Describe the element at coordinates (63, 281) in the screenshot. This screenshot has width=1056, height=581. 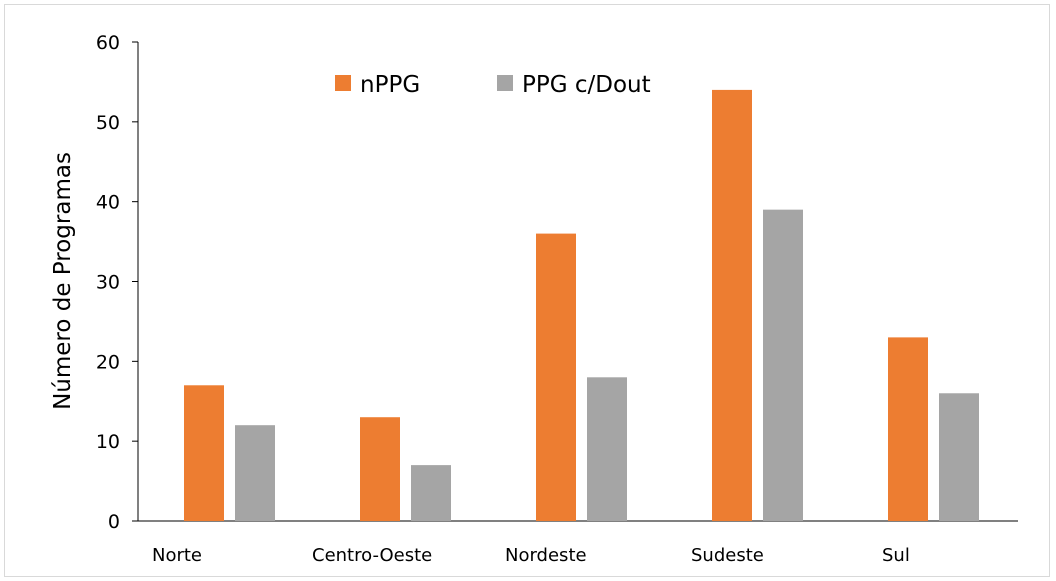
I see `y-axis-title: Número de Programas` at that location.